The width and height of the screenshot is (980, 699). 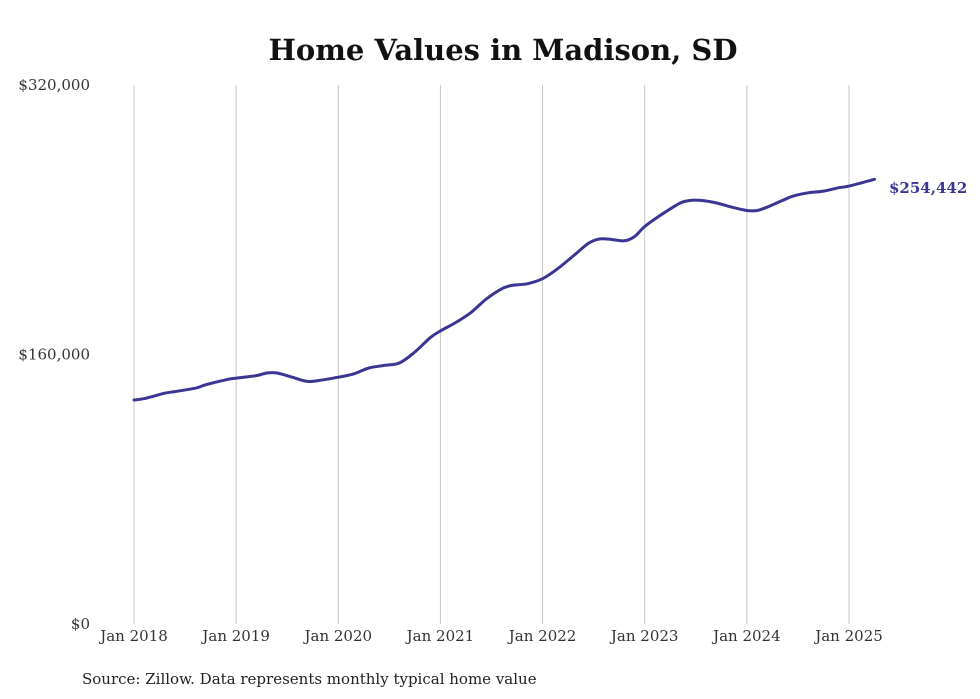 What do you see at coordinates (235, 636) in the screenshot?
I see `x-tick-label-1: Jan 2019` at bounding box center [235, 636].